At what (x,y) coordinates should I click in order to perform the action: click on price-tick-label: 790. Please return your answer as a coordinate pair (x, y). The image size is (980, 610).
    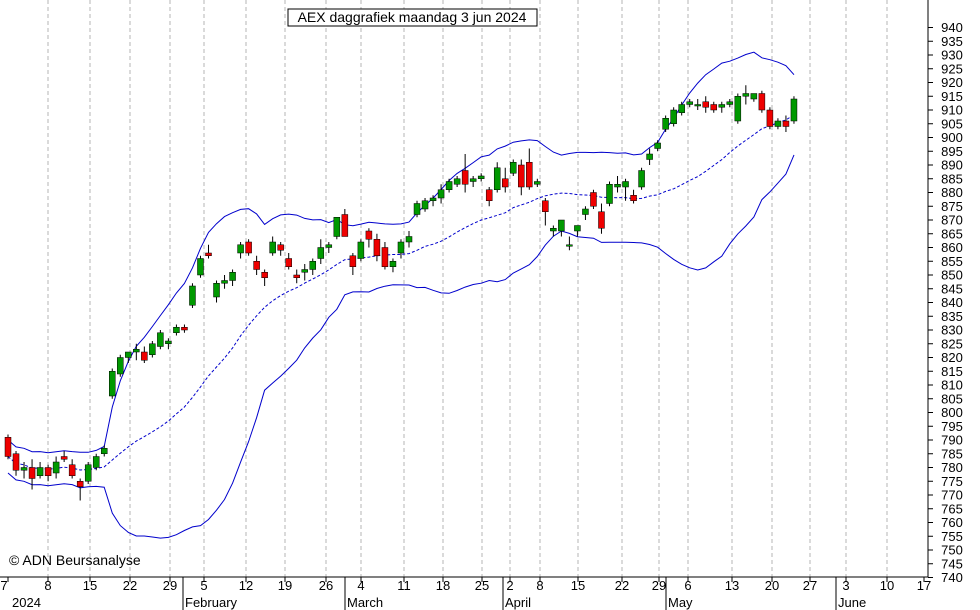
    Looking at the image, I should click on (952, 440).